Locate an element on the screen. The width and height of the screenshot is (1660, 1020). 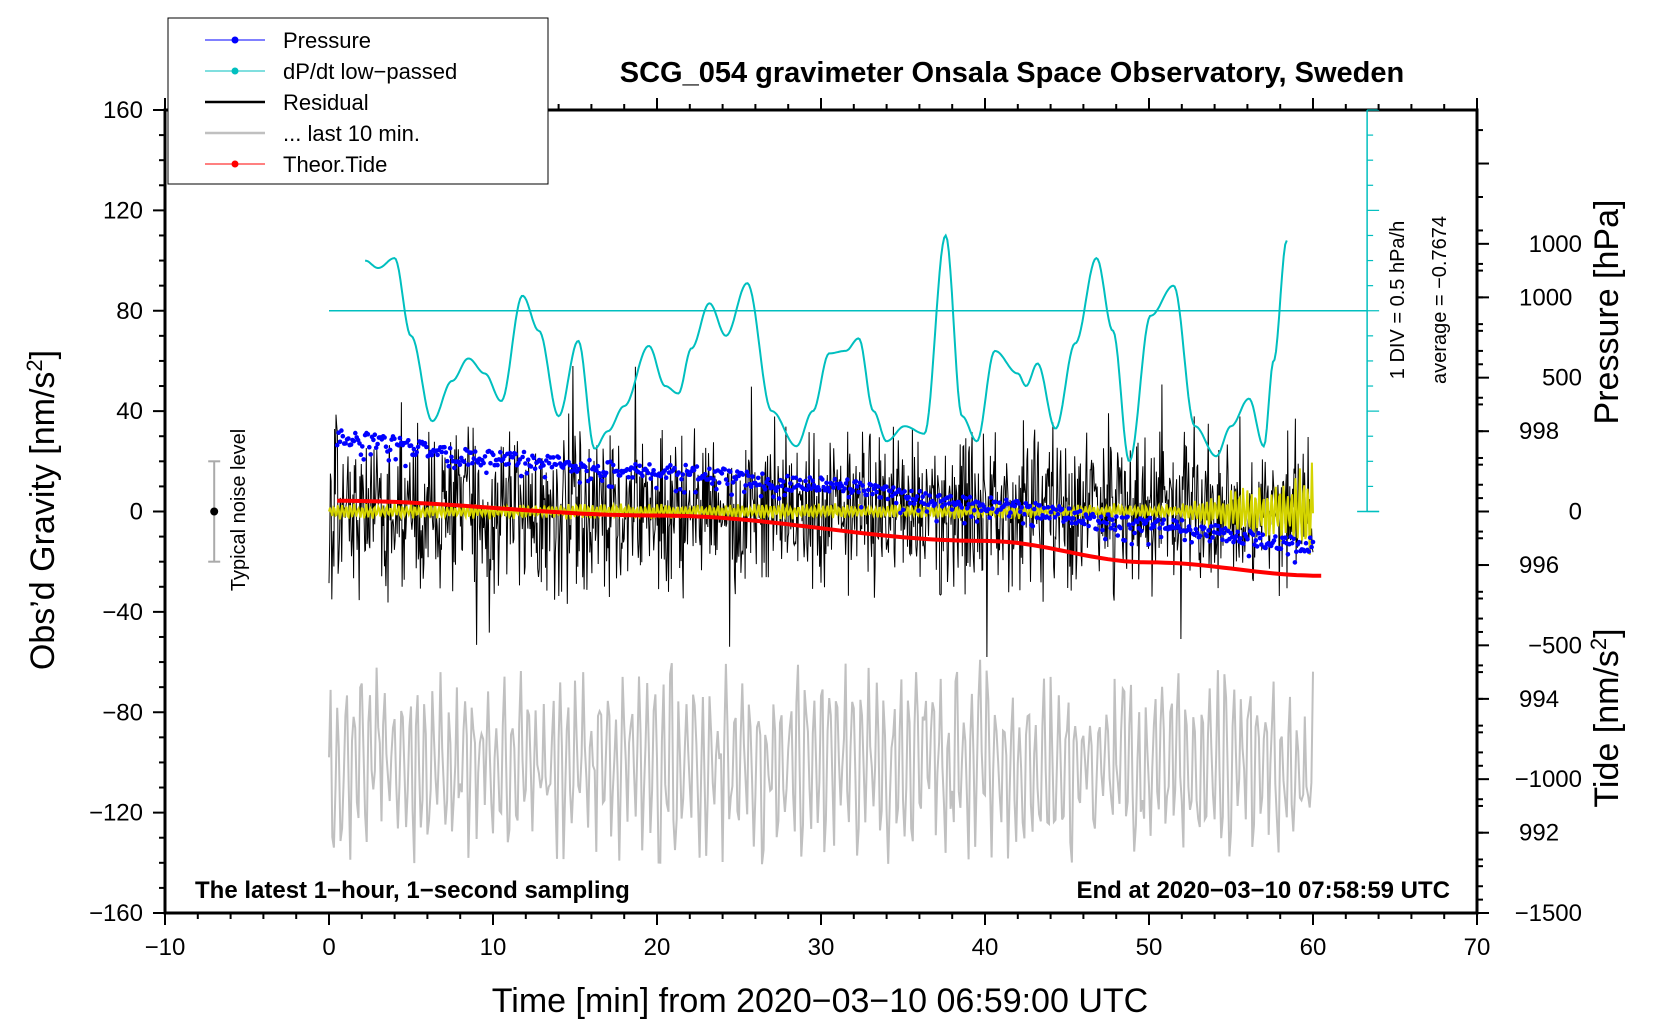
y-tick-label-tide: −1500 is located at coordinates (1548, 913).